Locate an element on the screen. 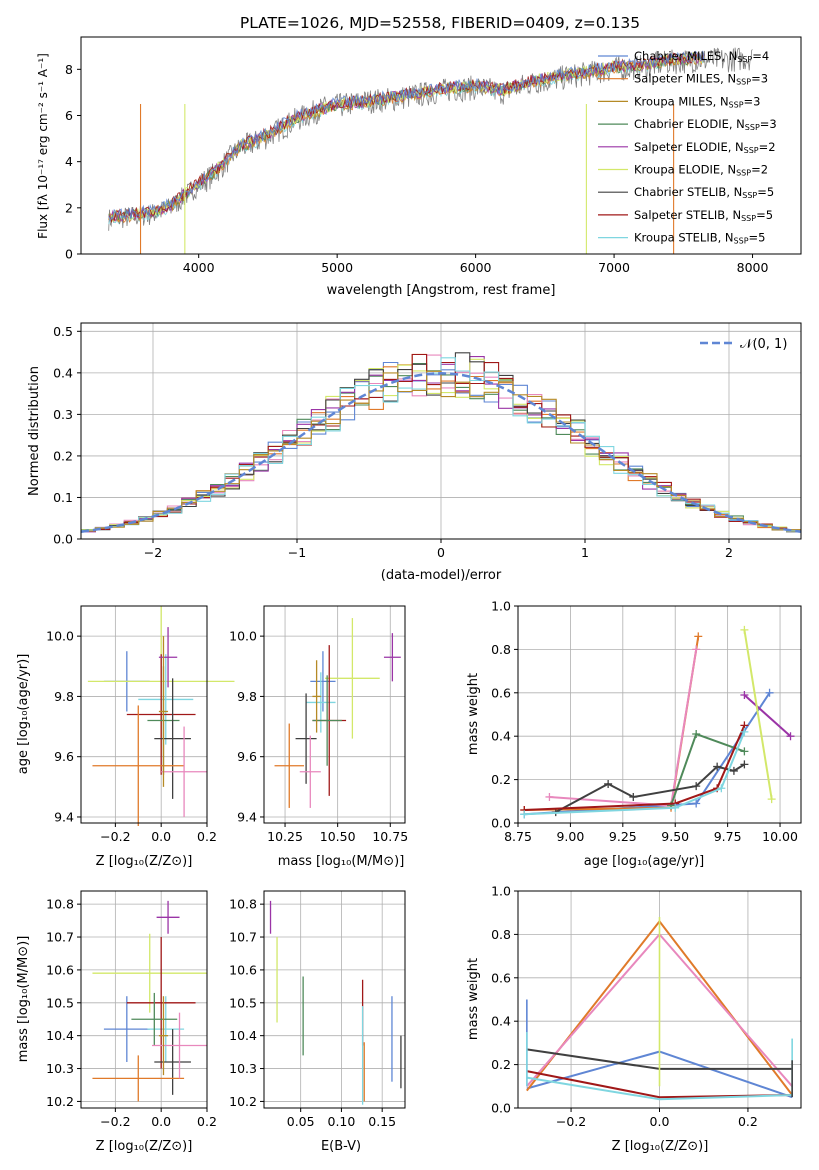  legend-suffix: =3 is located at coordinates (768, 124).